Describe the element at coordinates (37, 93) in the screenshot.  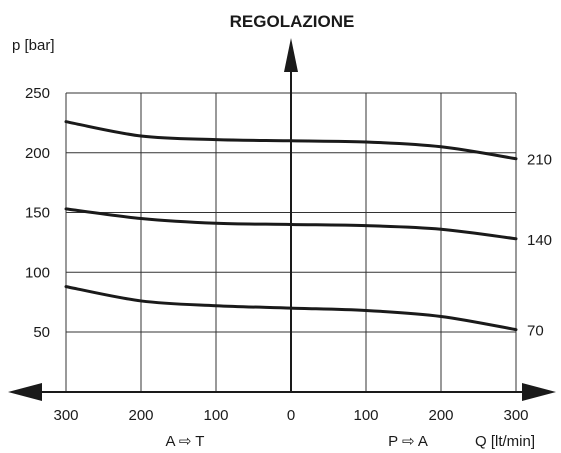
I see `y-tick-label: 250` at that location.